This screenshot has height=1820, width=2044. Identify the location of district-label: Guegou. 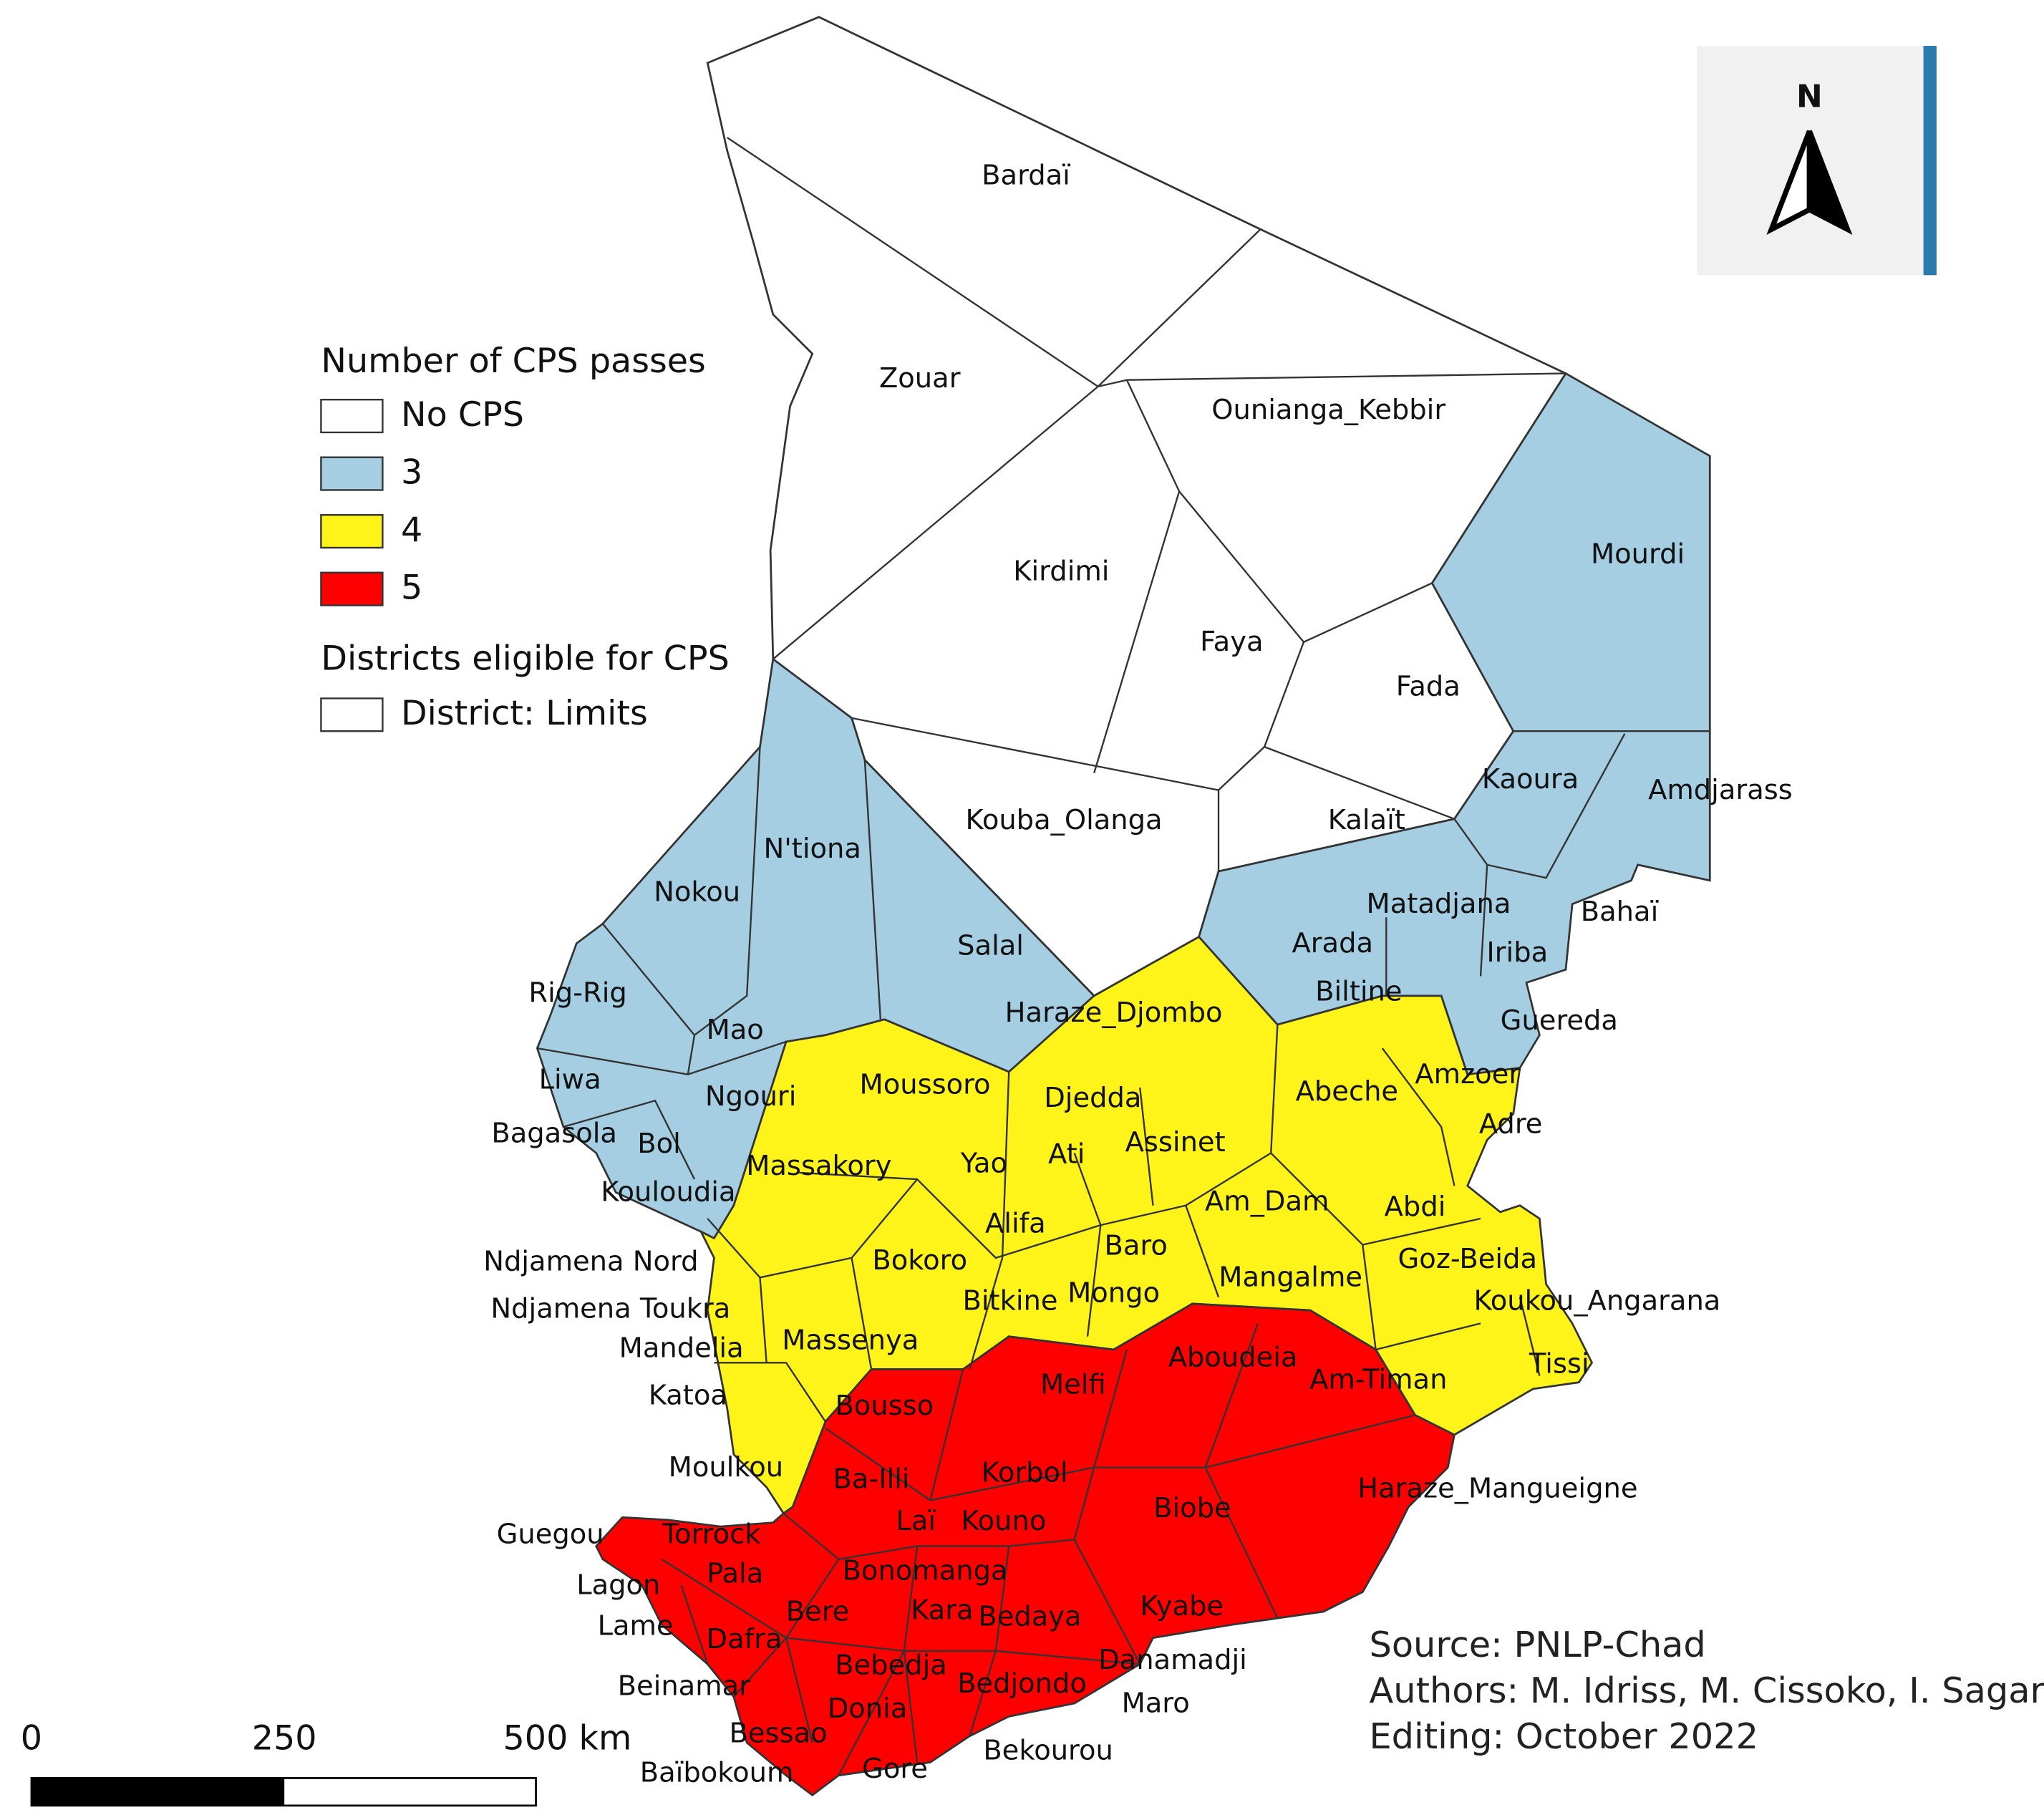
(550, 1534).